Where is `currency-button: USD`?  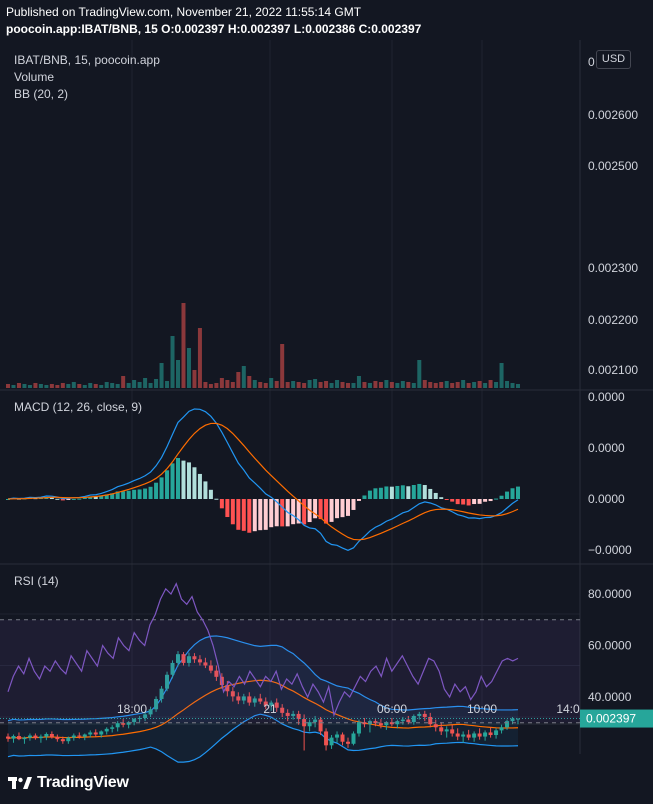 currency-button: USD is located at coordinates (613, 59).